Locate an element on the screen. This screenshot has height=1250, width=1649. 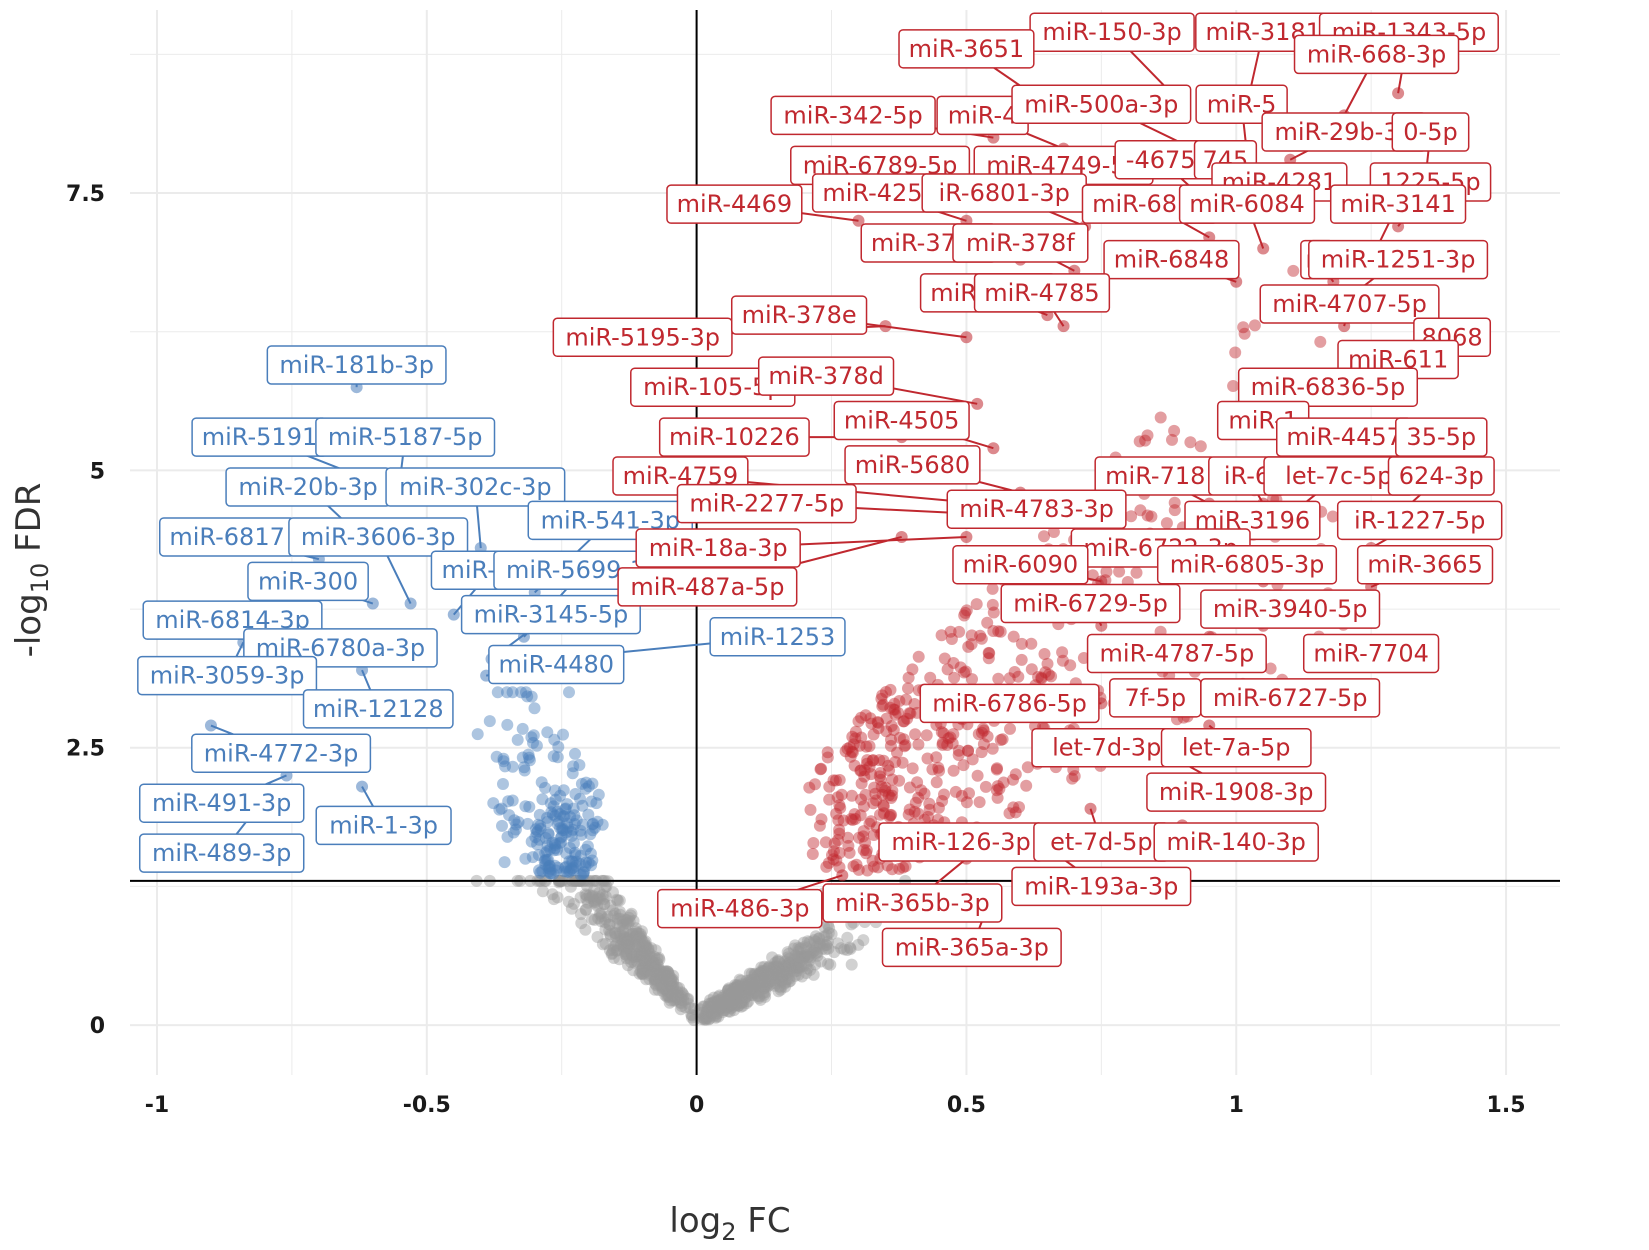
labelled-point is located at coordinates (453, 614).